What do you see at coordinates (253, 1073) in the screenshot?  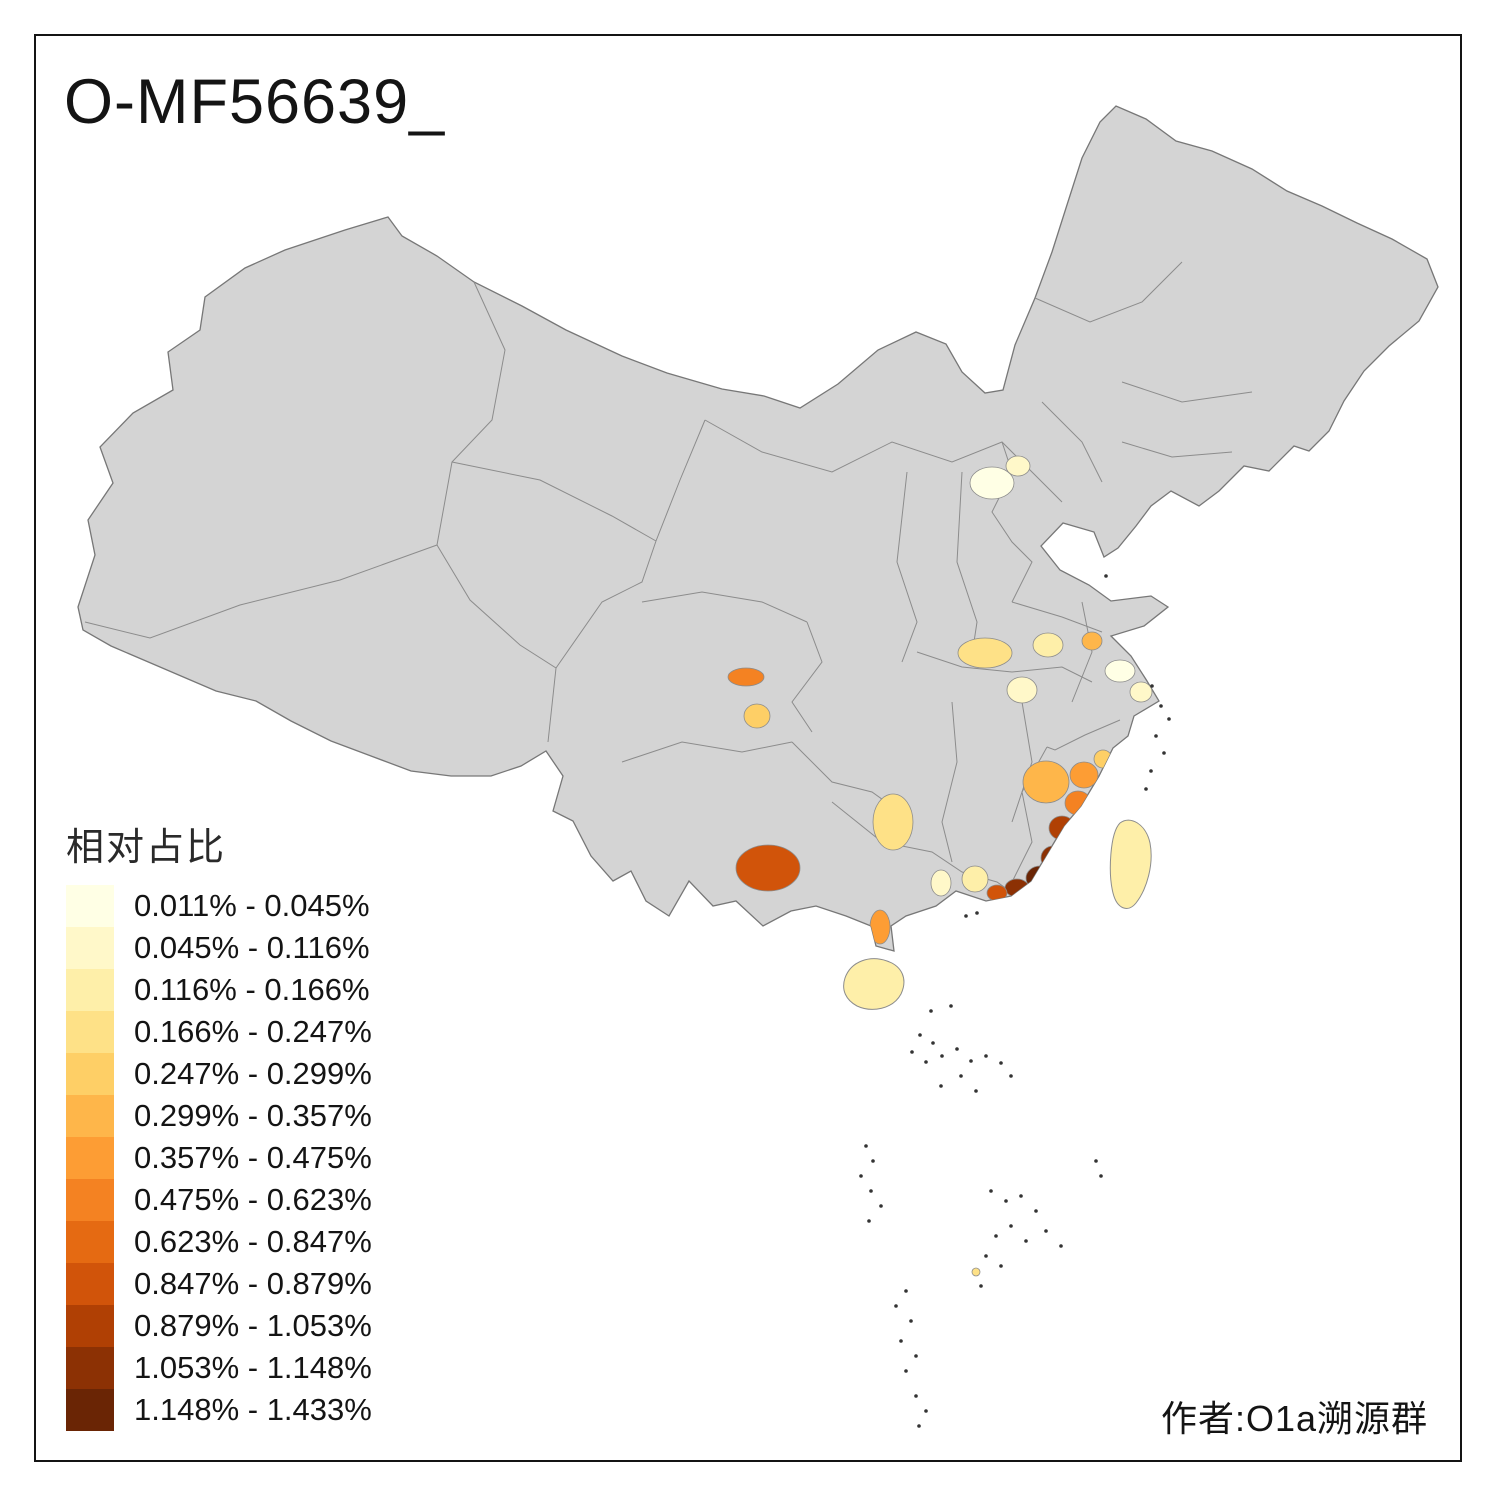 I see `legend-label: 0.247% - 0.299%` at bounding box center [253, 1073].